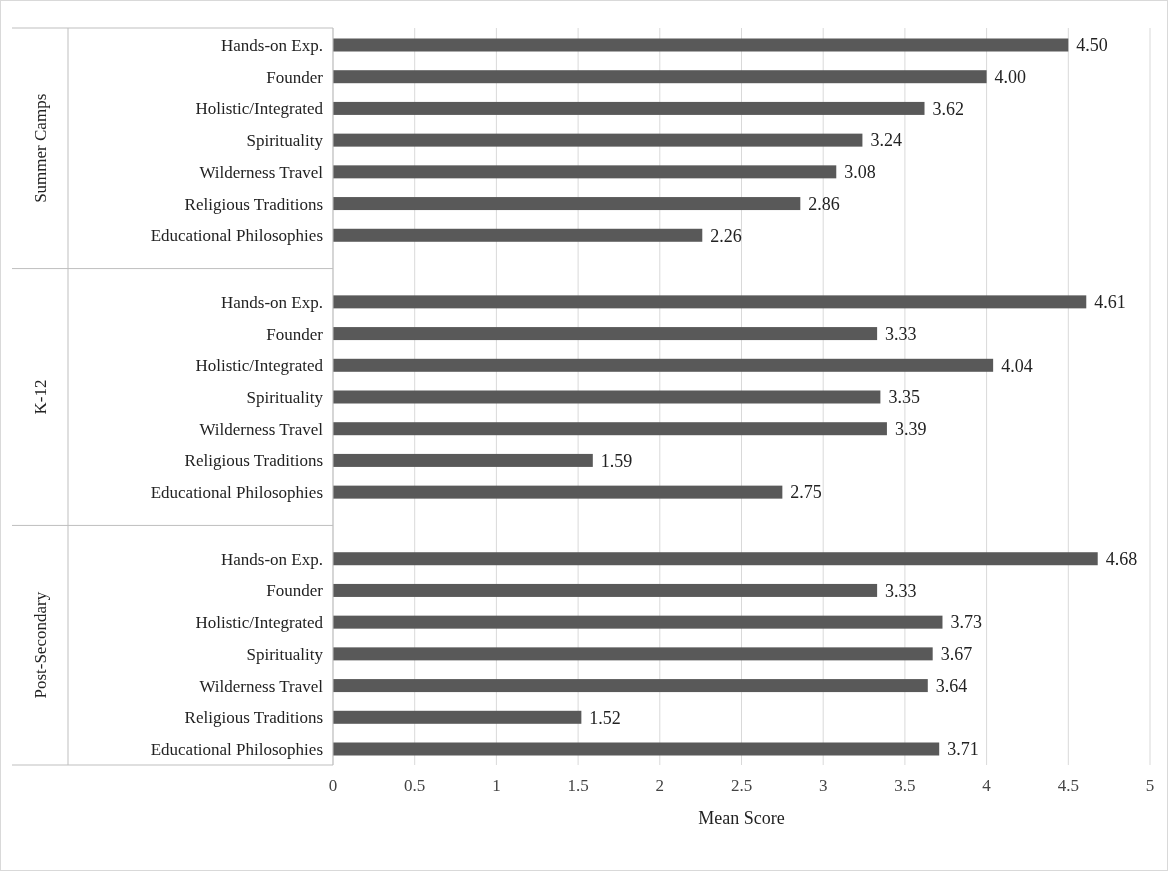  What do you see at coordinates (605, 717) in the screenshot?
I see `data-label: 1.52` at bounding box center [605, 717].